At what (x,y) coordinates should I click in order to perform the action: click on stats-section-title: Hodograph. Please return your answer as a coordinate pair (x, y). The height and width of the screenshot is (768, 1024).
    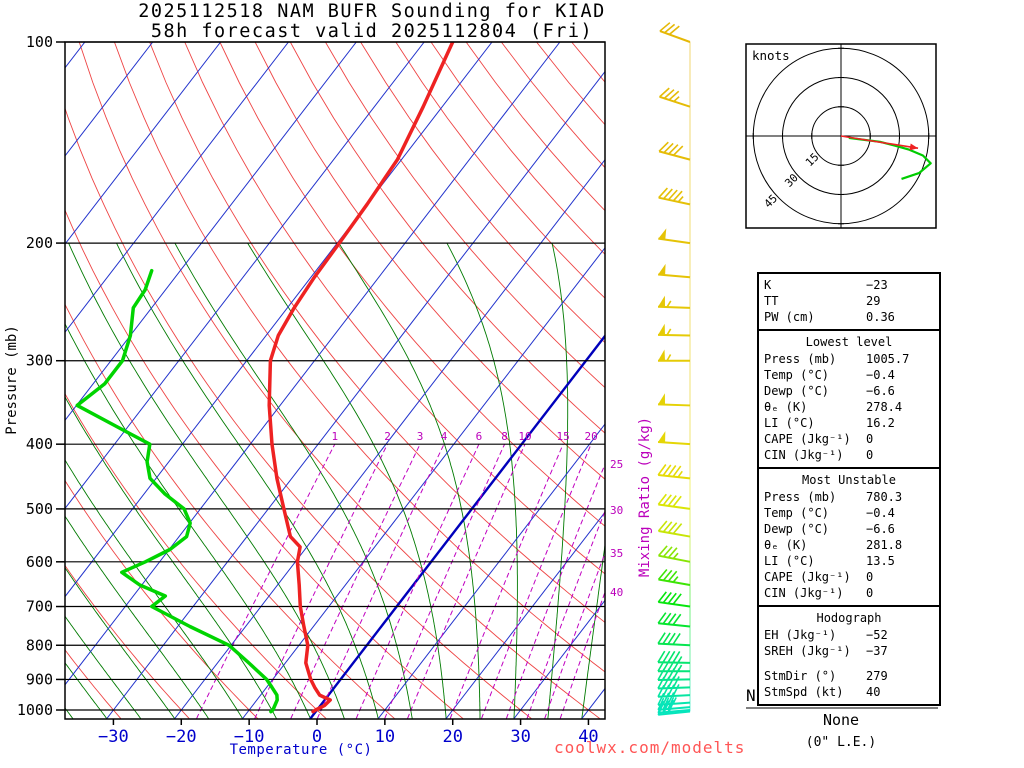
    Looking at the image, I should click on (849, 618).